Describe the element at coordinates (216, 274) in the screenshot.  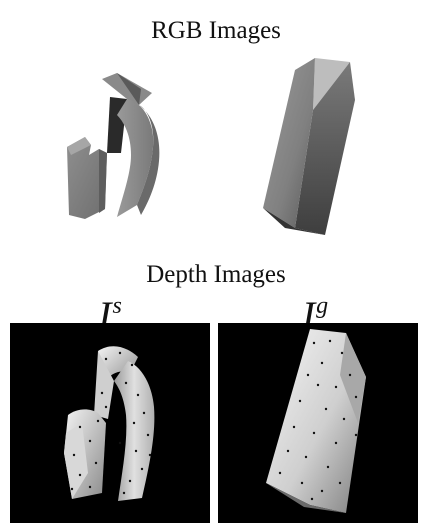
I see `depth-images-title: Depth Images` at that location.